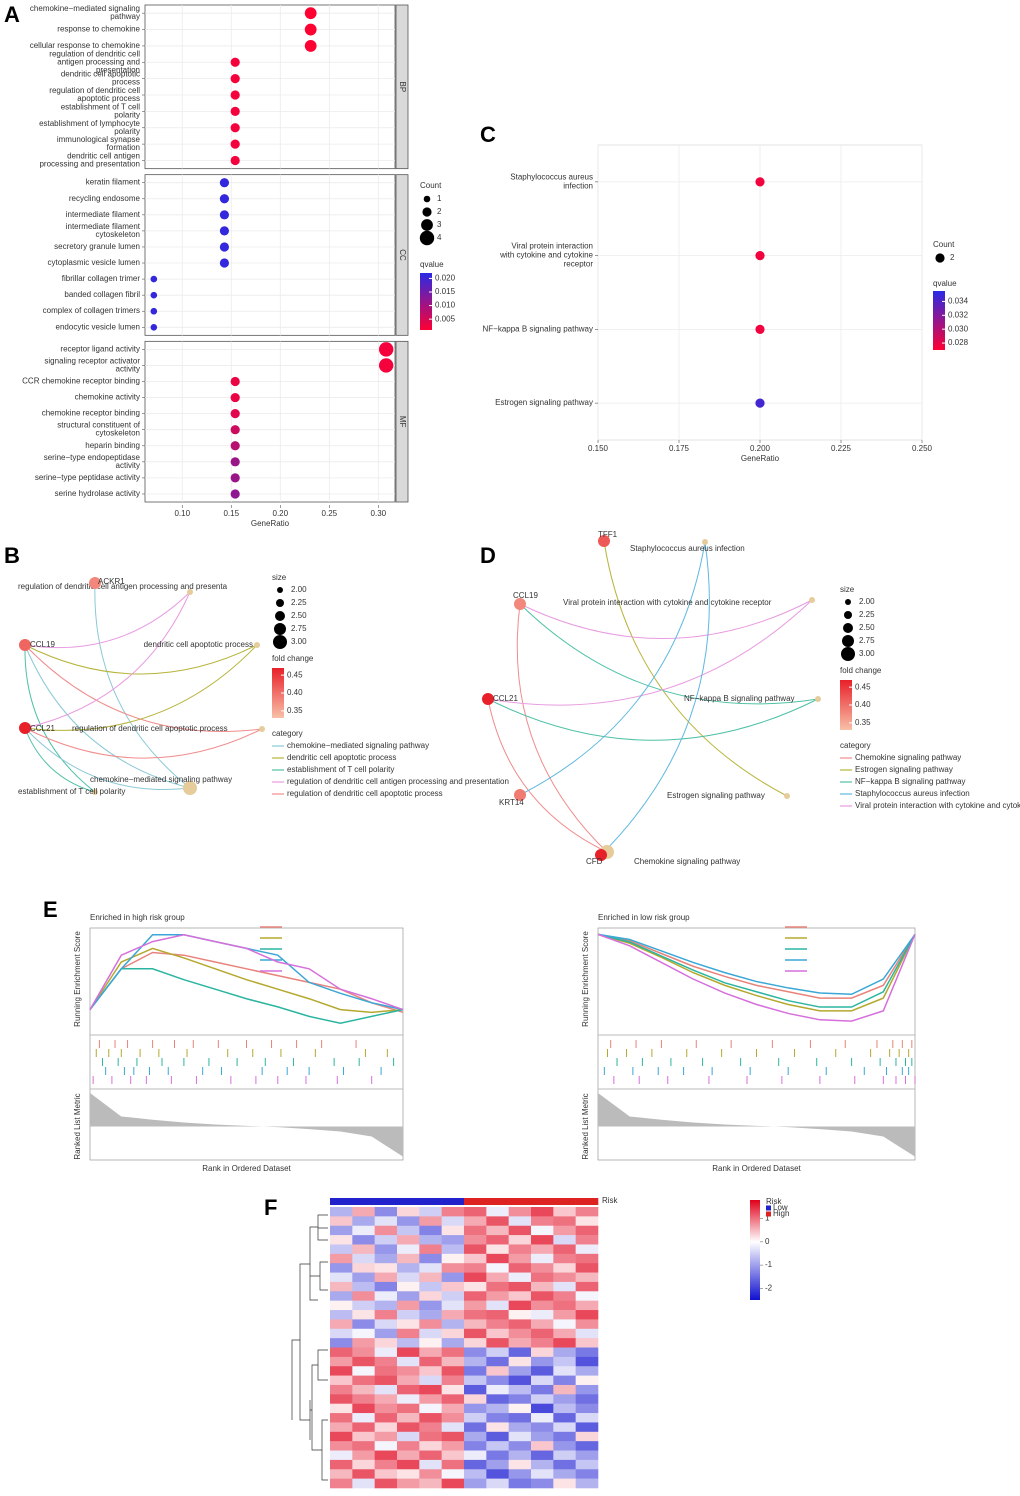  I want to click on y-tick-label: recycling endosome, so click(105, 198).